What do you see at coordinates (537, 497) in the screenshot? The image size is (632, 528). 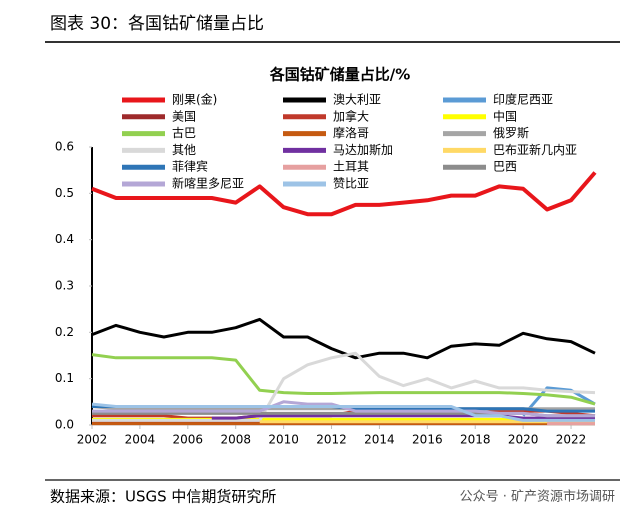 I see `watermark: 公众号 · 矿产资源市场调研` at bounding box center [537, 497].